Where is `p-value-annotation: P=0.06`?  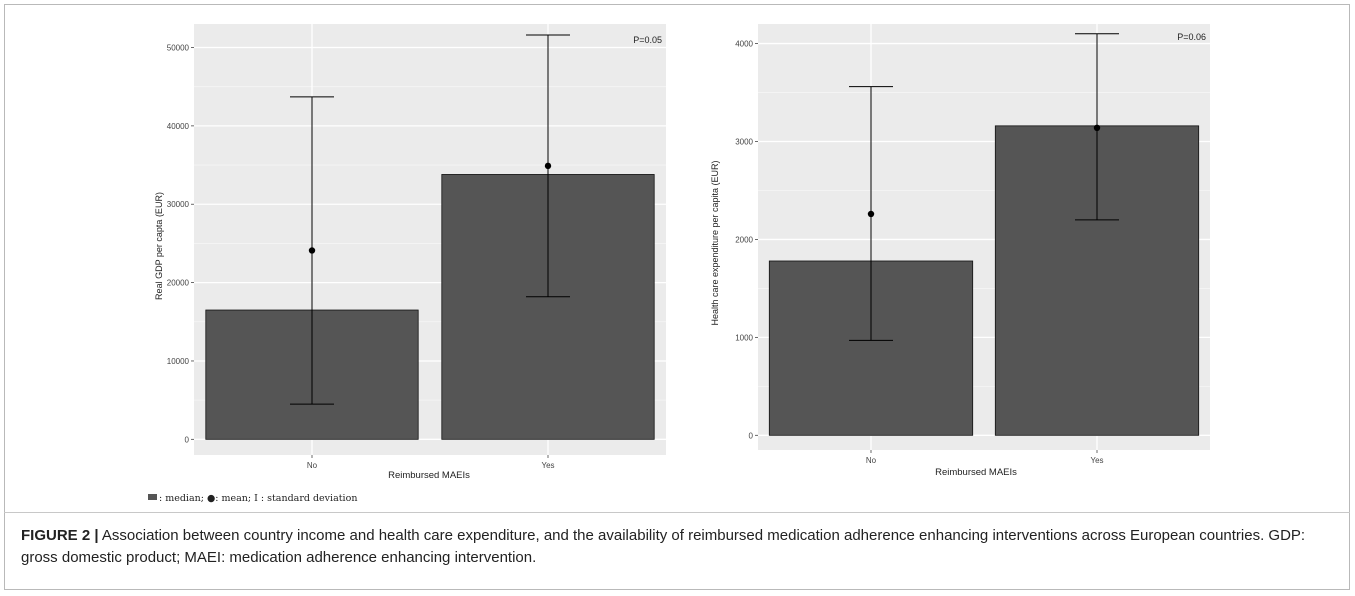 p-value-annotation: P=0.06 is located at coordinates (1191, 37).